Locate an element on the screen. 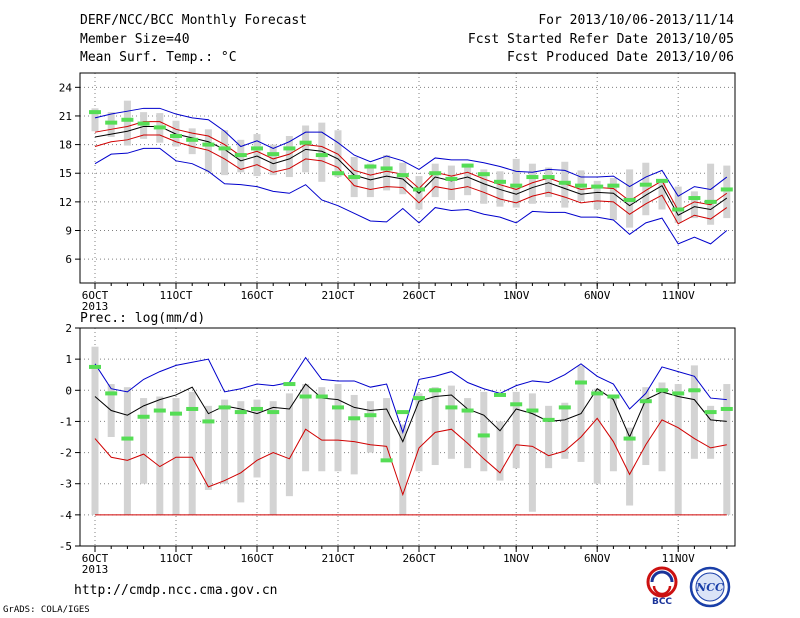  upper-spread-line is located at coordinates (411, 166).